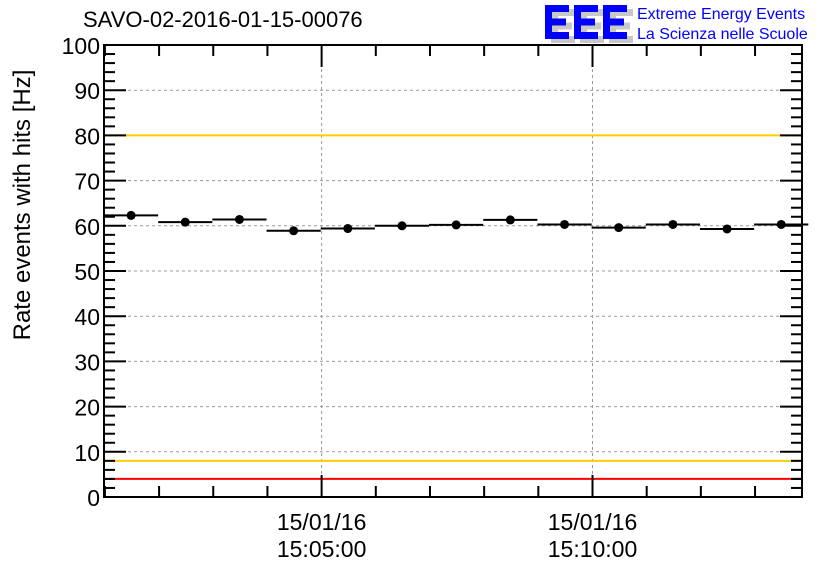 This screenshot has width=836, height=572. I want to click on x-tick-time-label: 15:10:00, so click(593, 549).